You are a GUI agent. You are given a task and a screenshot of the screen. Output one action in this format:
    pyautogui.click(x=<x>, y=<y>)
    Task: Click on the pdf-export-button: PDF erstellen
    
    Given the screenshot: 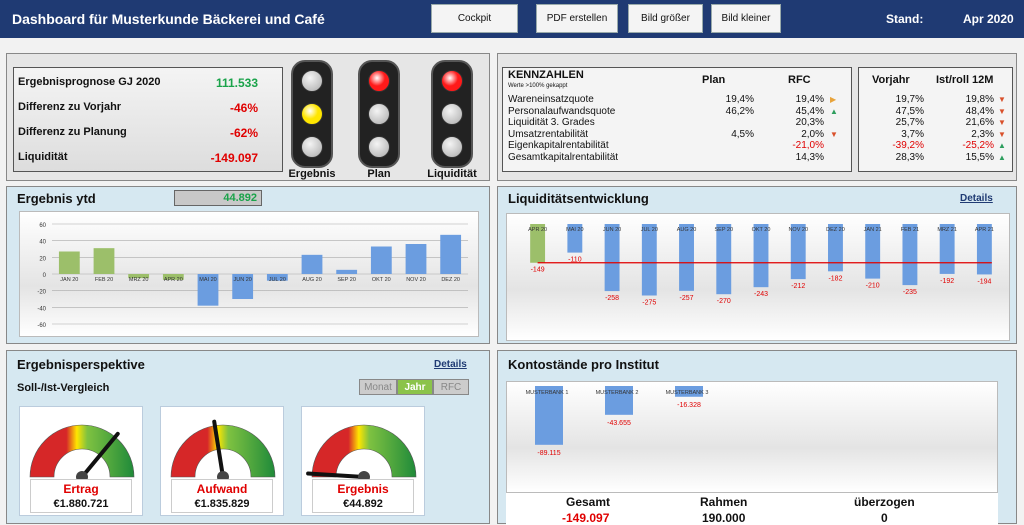 What is the action you would take?
    pyautogui.click(x=577, y=18)
    